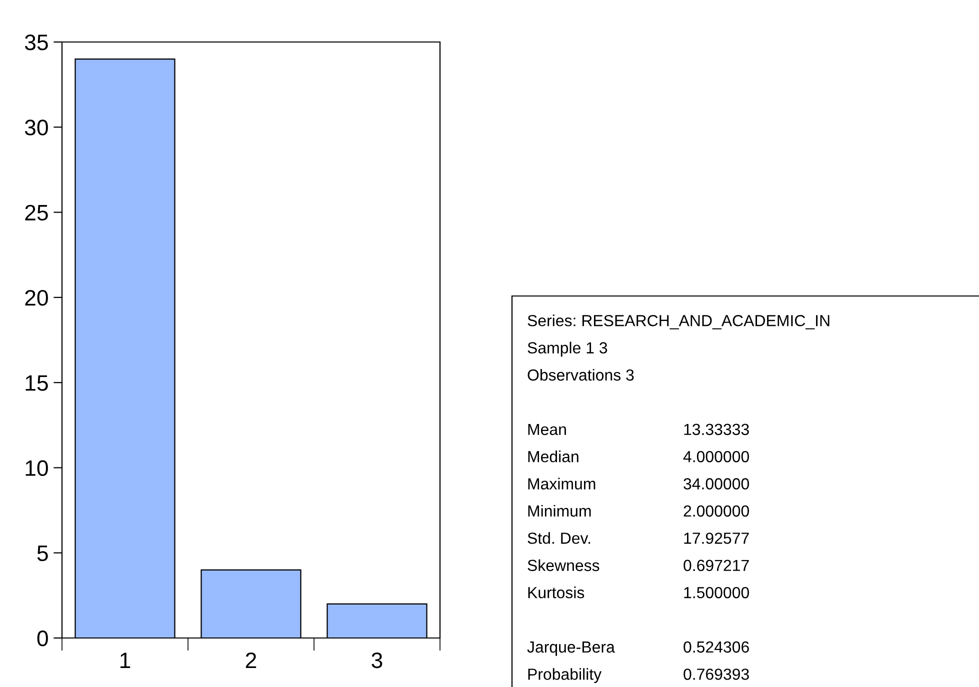  Describe the element at coordinates (36, 212) in the screenshot. I see `y-tick-label: 25` at that location.